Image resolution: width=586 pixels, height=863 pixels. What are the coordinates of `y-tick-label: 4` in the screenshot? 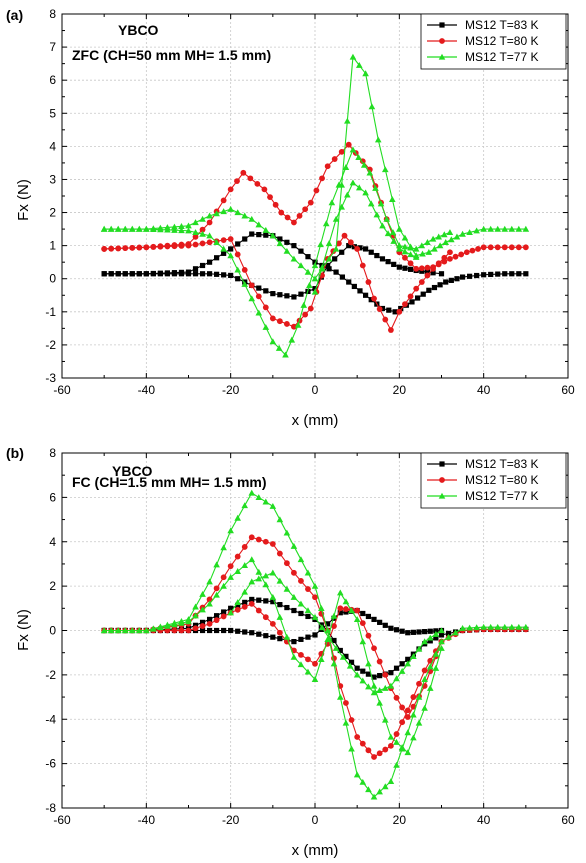 It's located at (52, 146).